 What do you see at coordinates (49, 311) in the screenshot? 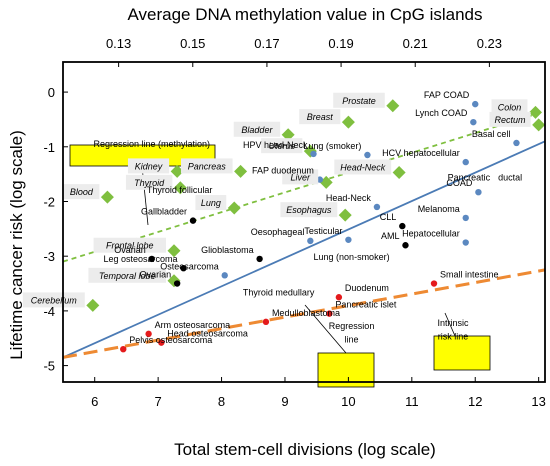
I see `y-tick-label: -4` at bounding box center [49, 311].